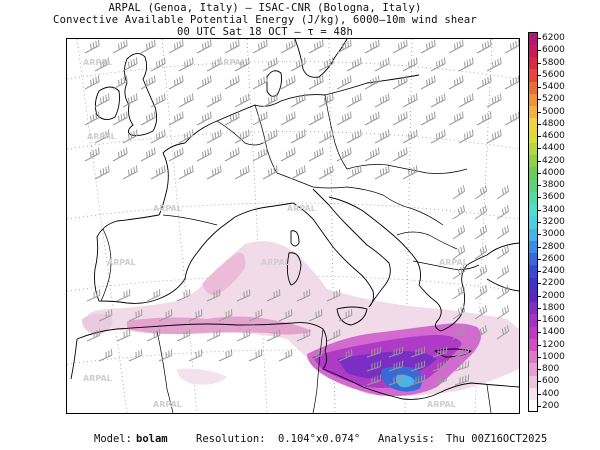 This screenshot has height=450, width=600. Describe the element at coordinates (489, 398) in the screenshot. I see `border-libya-egypt` at that location.